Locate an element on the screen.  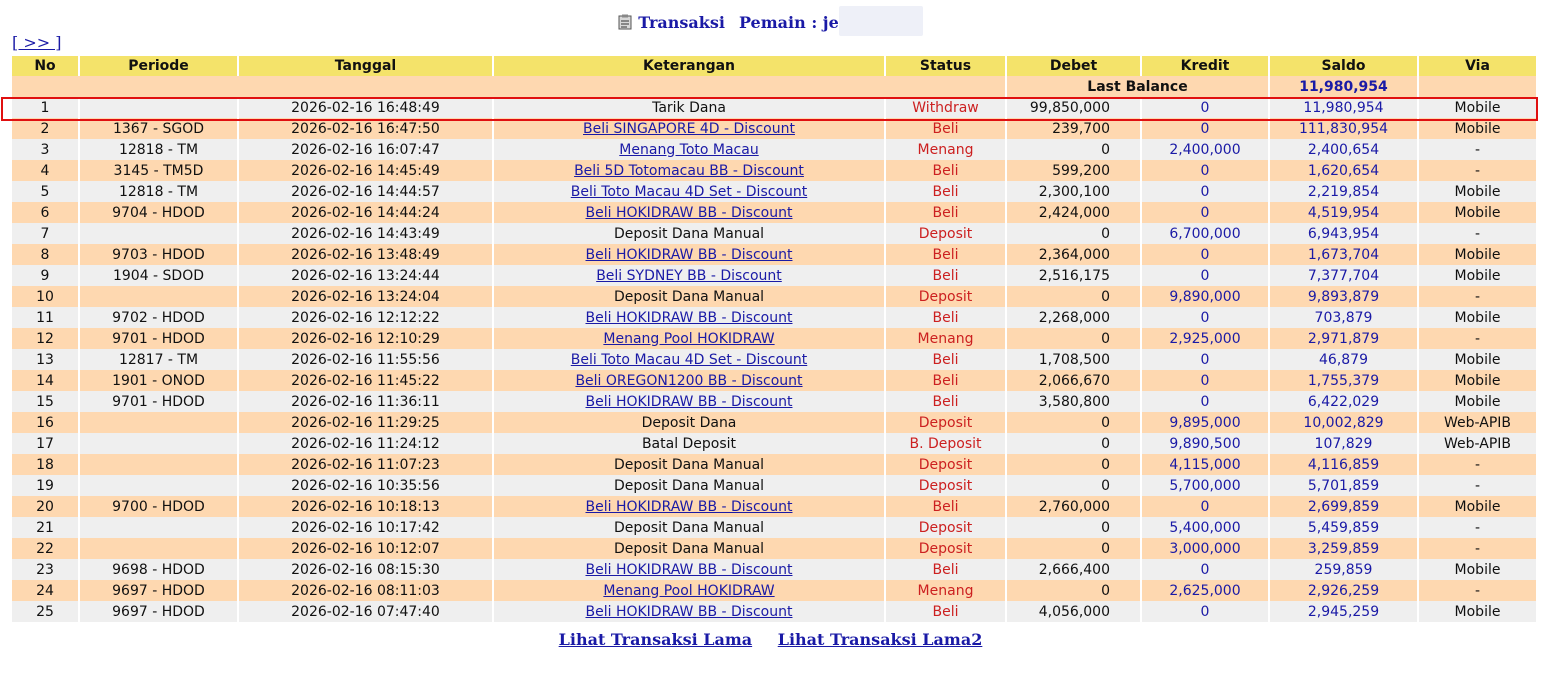
row-description: Menang Pool HOKIDRAW is located at coordinates (689, 338).